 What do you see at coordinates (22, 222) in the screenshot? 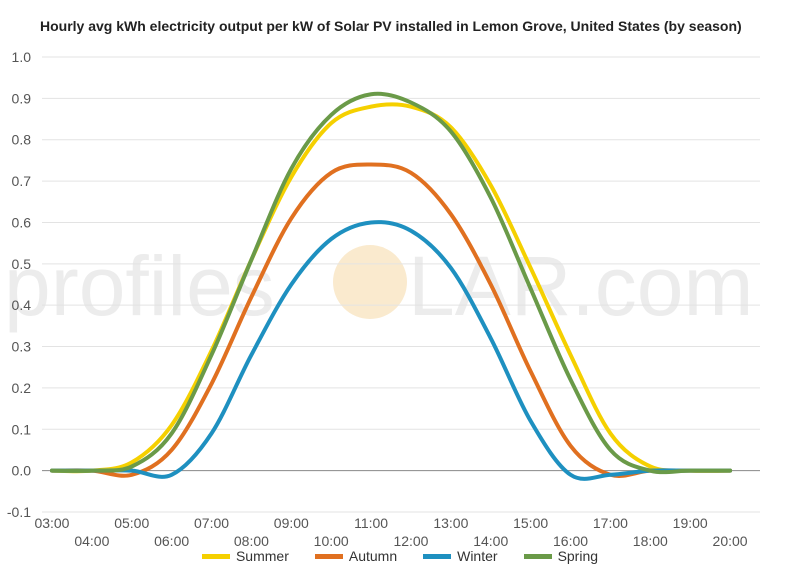
I see `y-tick-label: 0.6` at bounding box center [22, 222].